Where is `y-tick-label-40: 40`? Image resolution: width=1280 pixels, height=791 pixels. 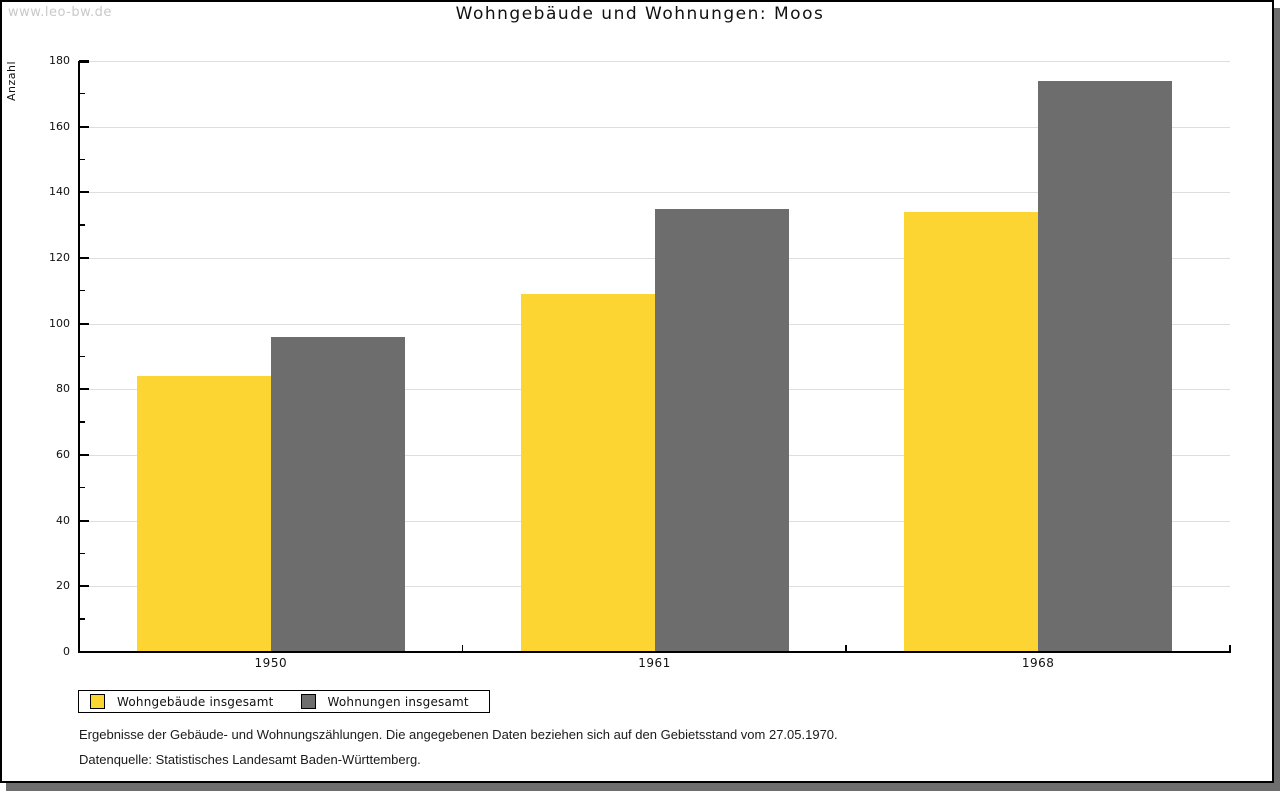
y-tick-label-40: 40 is located at coordinates (63, 520).